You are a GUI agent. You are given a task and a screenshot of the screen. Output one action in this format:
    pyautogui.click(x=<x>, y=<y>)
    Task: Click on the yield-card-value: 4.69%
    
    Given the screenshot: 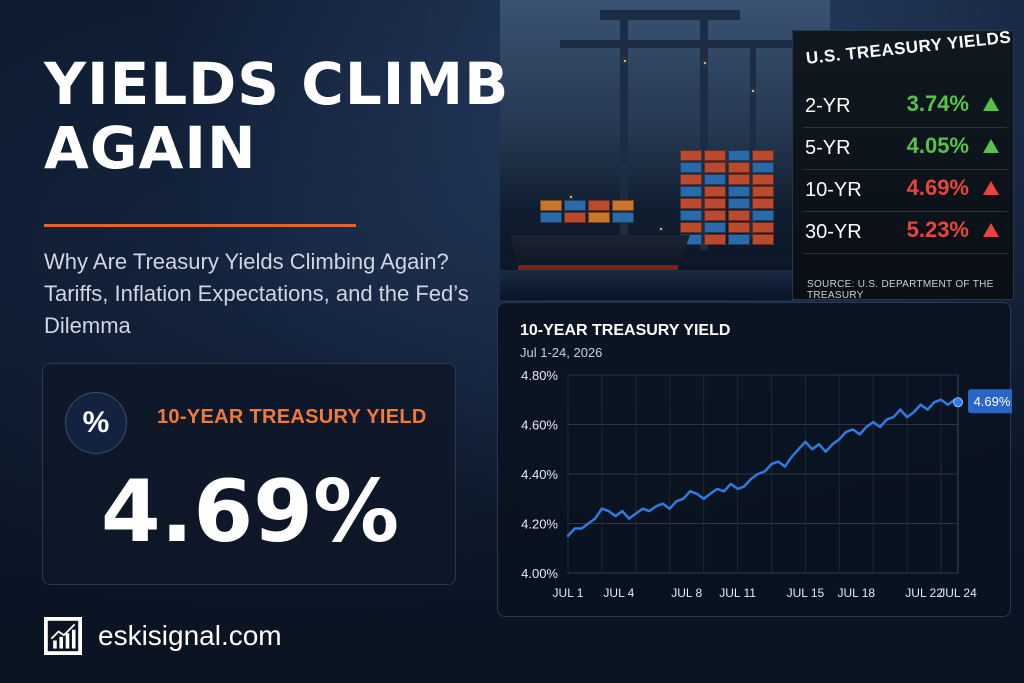 What is the action you would take?
    pyautogui.click(x=250, y=512)
    